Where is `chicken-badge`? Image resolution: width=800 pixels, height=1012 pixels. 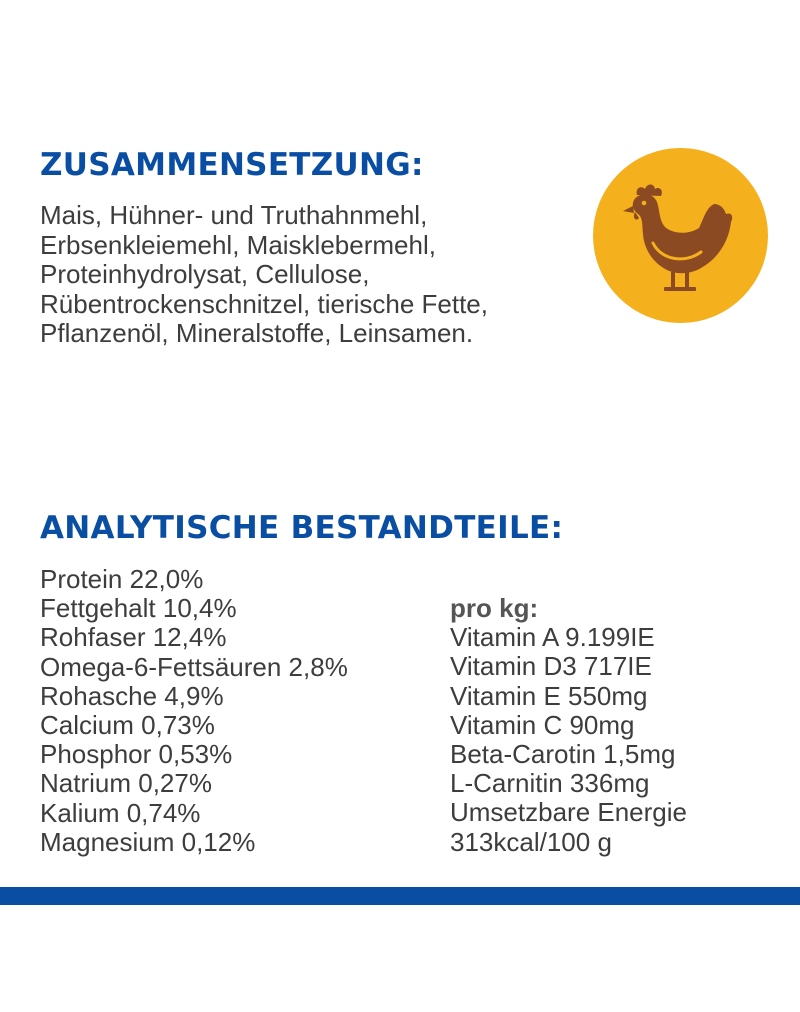 chicken-badge is located at coordinates (680, 235).